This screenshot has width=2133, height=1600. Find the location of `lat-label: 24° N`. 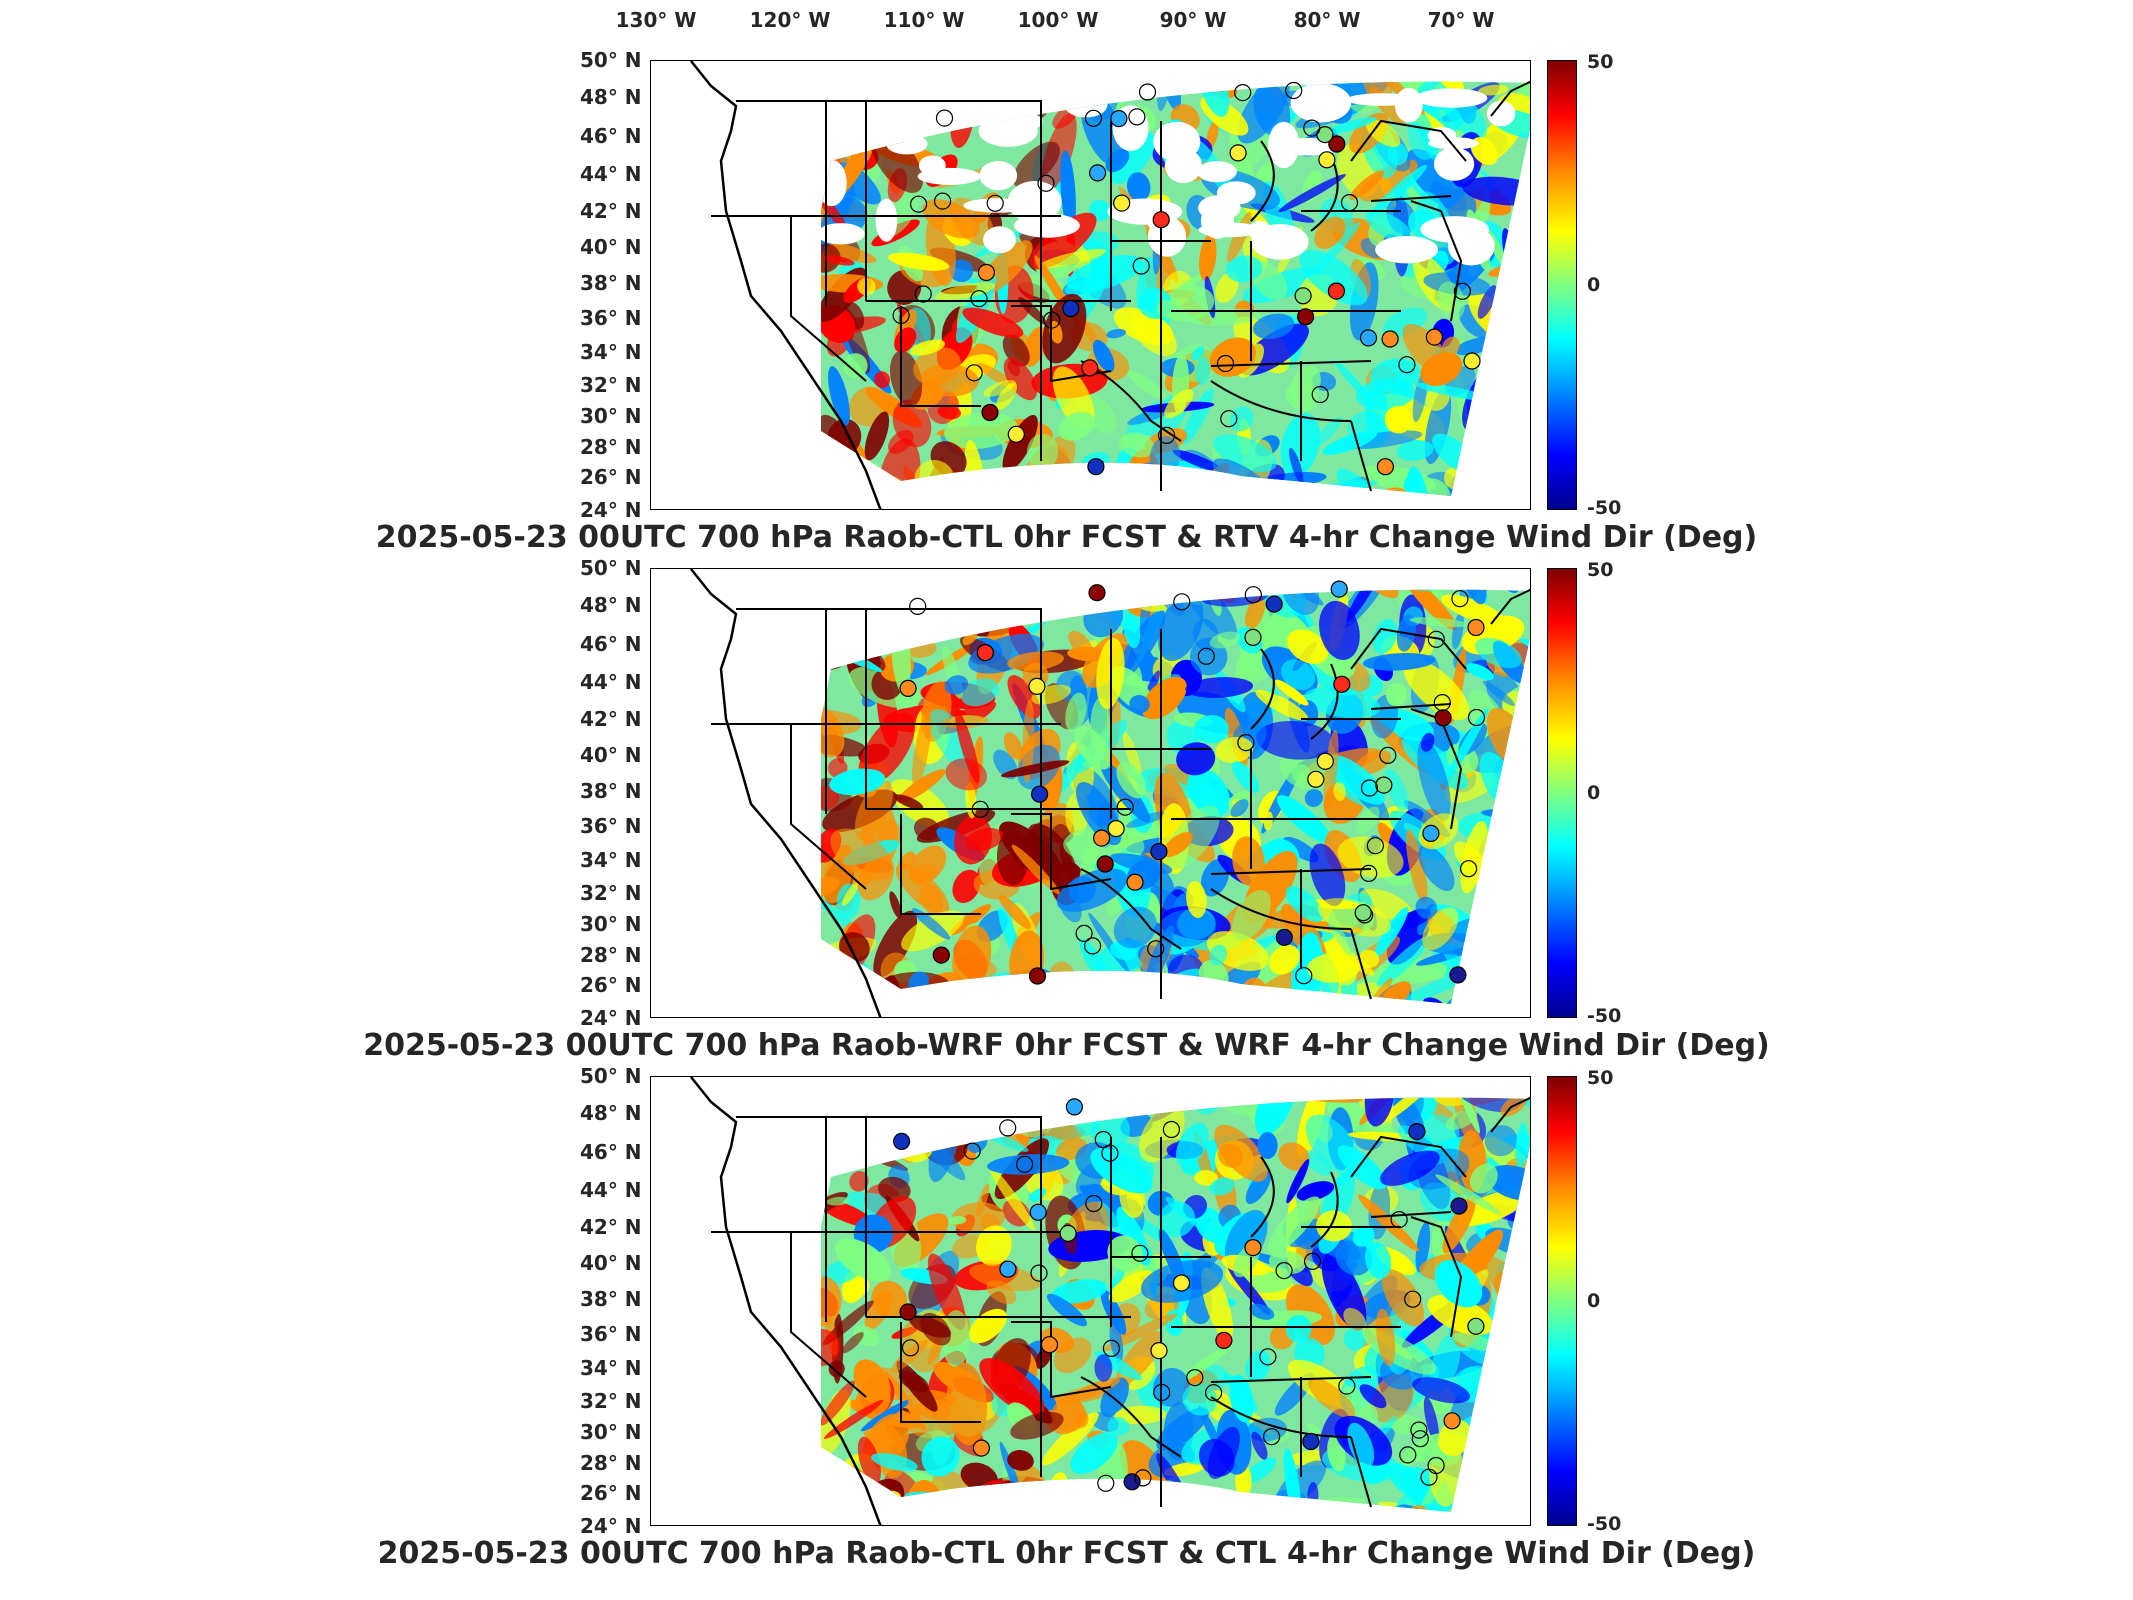

lat-label: 24° N is located at coordinates (611, 510).